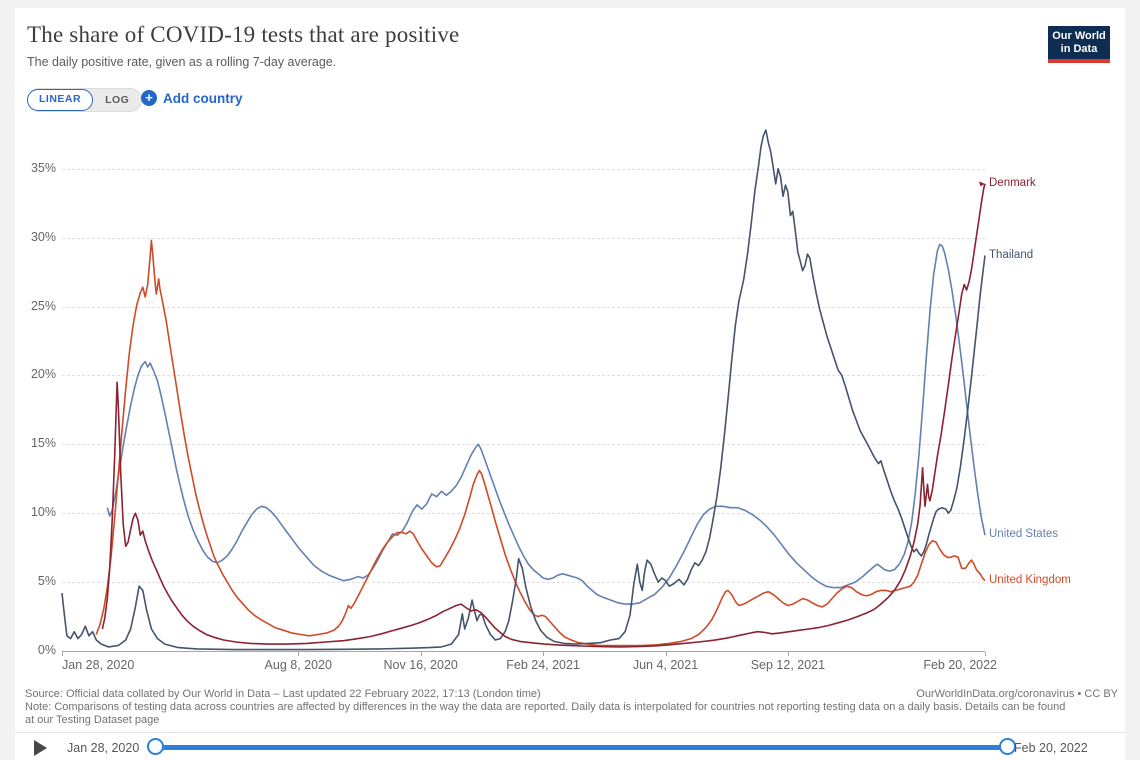 This screenshot has height=760, width=1140. Describe the element at coordinates (1030, 579) in the screenshot. I see `series-label-united-kingdom: United Kingdom` at that location.